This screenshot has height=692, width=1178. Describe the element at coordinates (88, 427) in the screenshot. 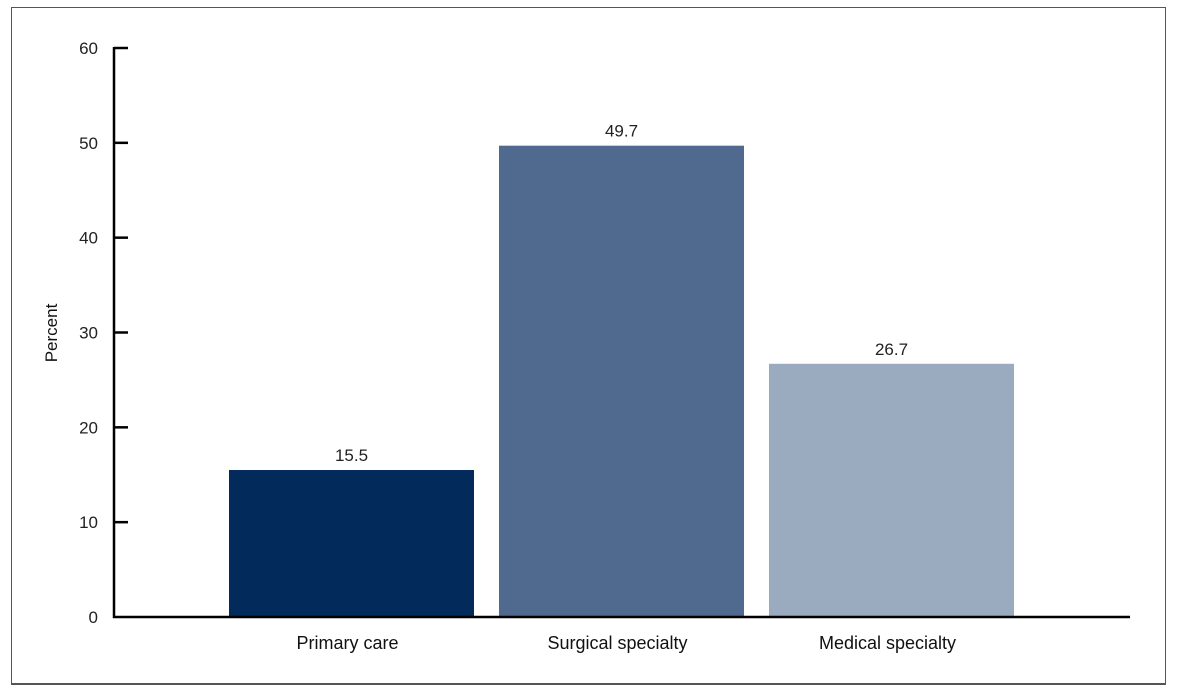

I see `y-tick-label: 20` at that location.